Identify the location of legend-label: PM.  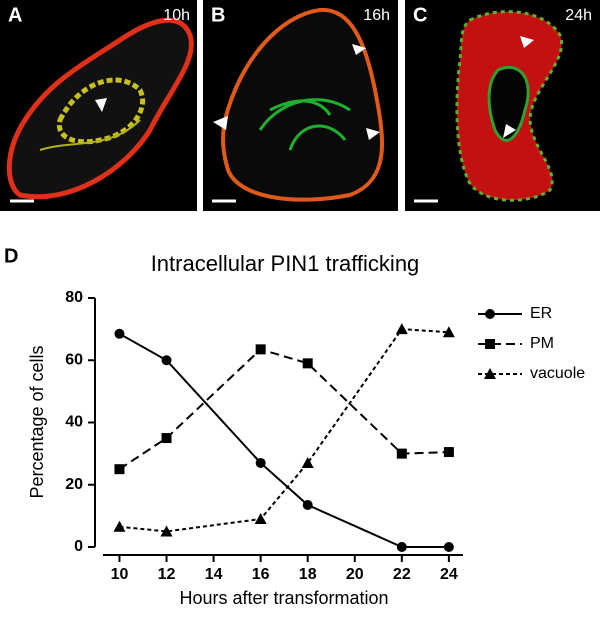
(542, 343).